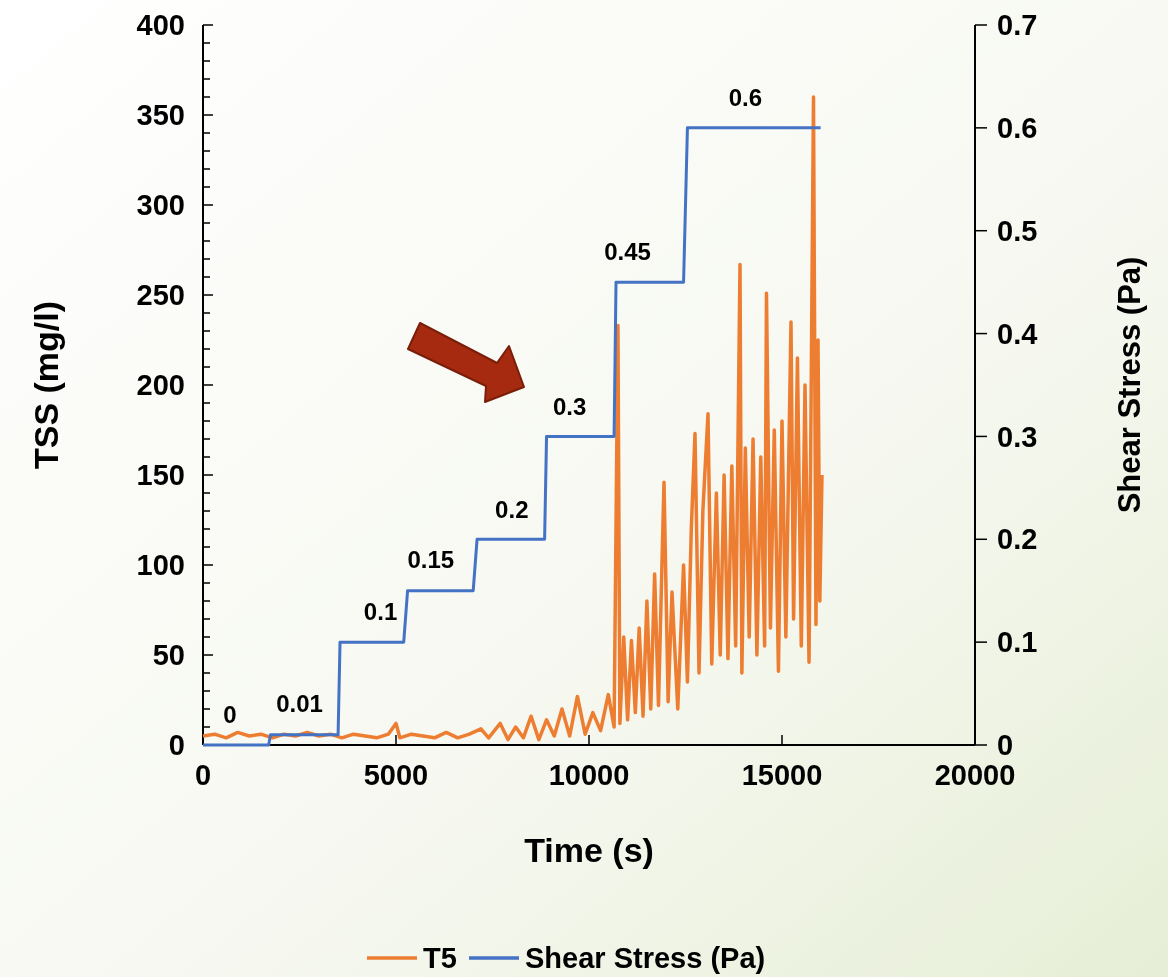 The height and width of the screenshot is (977, 1168). Describe the element at coordinates (1017, 128) in the screenshot. I see `y2-tick-label: 0.6` at that location.